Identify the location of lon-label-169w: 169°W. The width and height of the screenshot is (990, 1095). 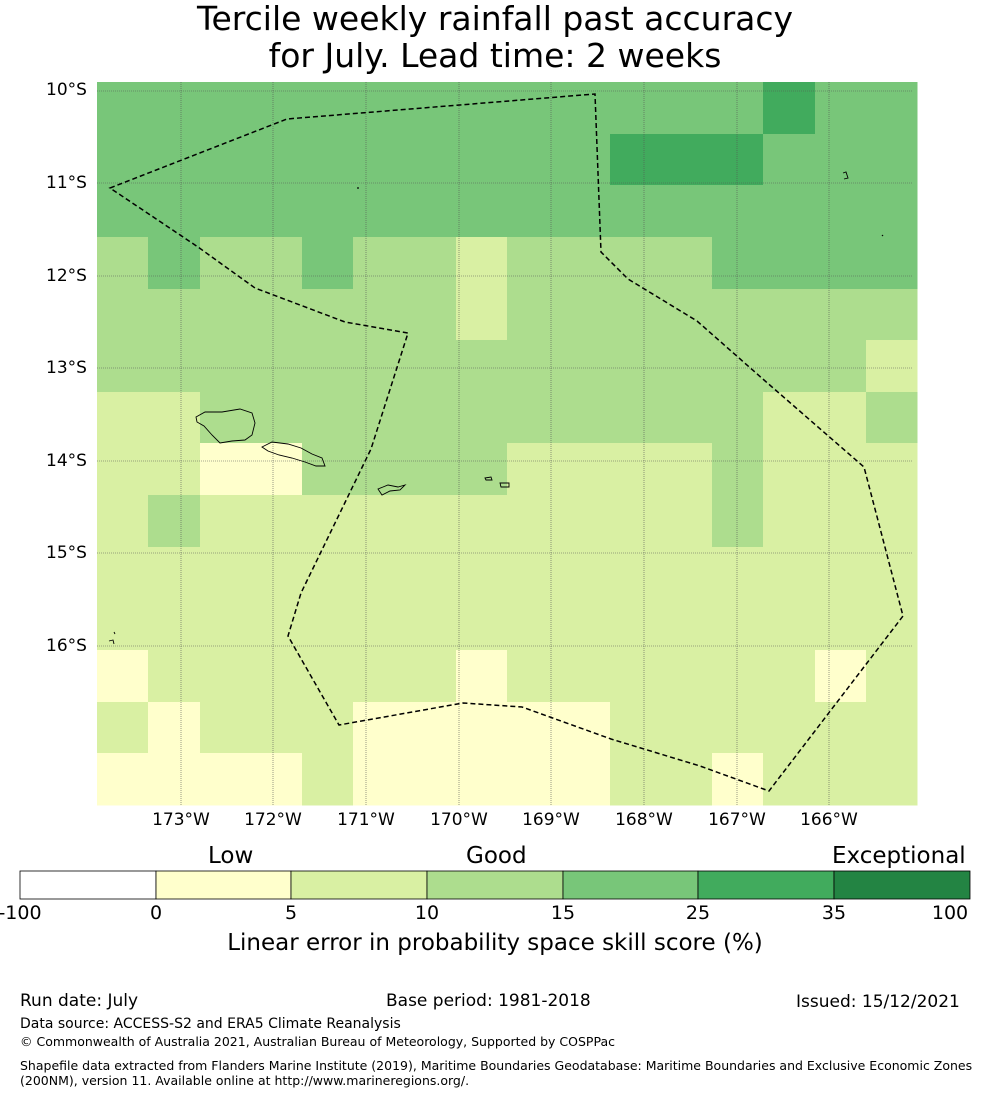
(551, 820).